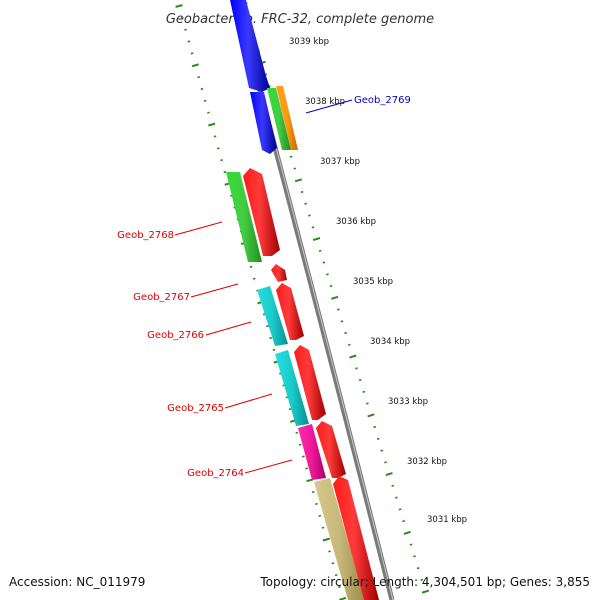 The height and width of the screenshot is (600, 600). I want to click on kbp-label: 3036 kbp, so click(356, 222).